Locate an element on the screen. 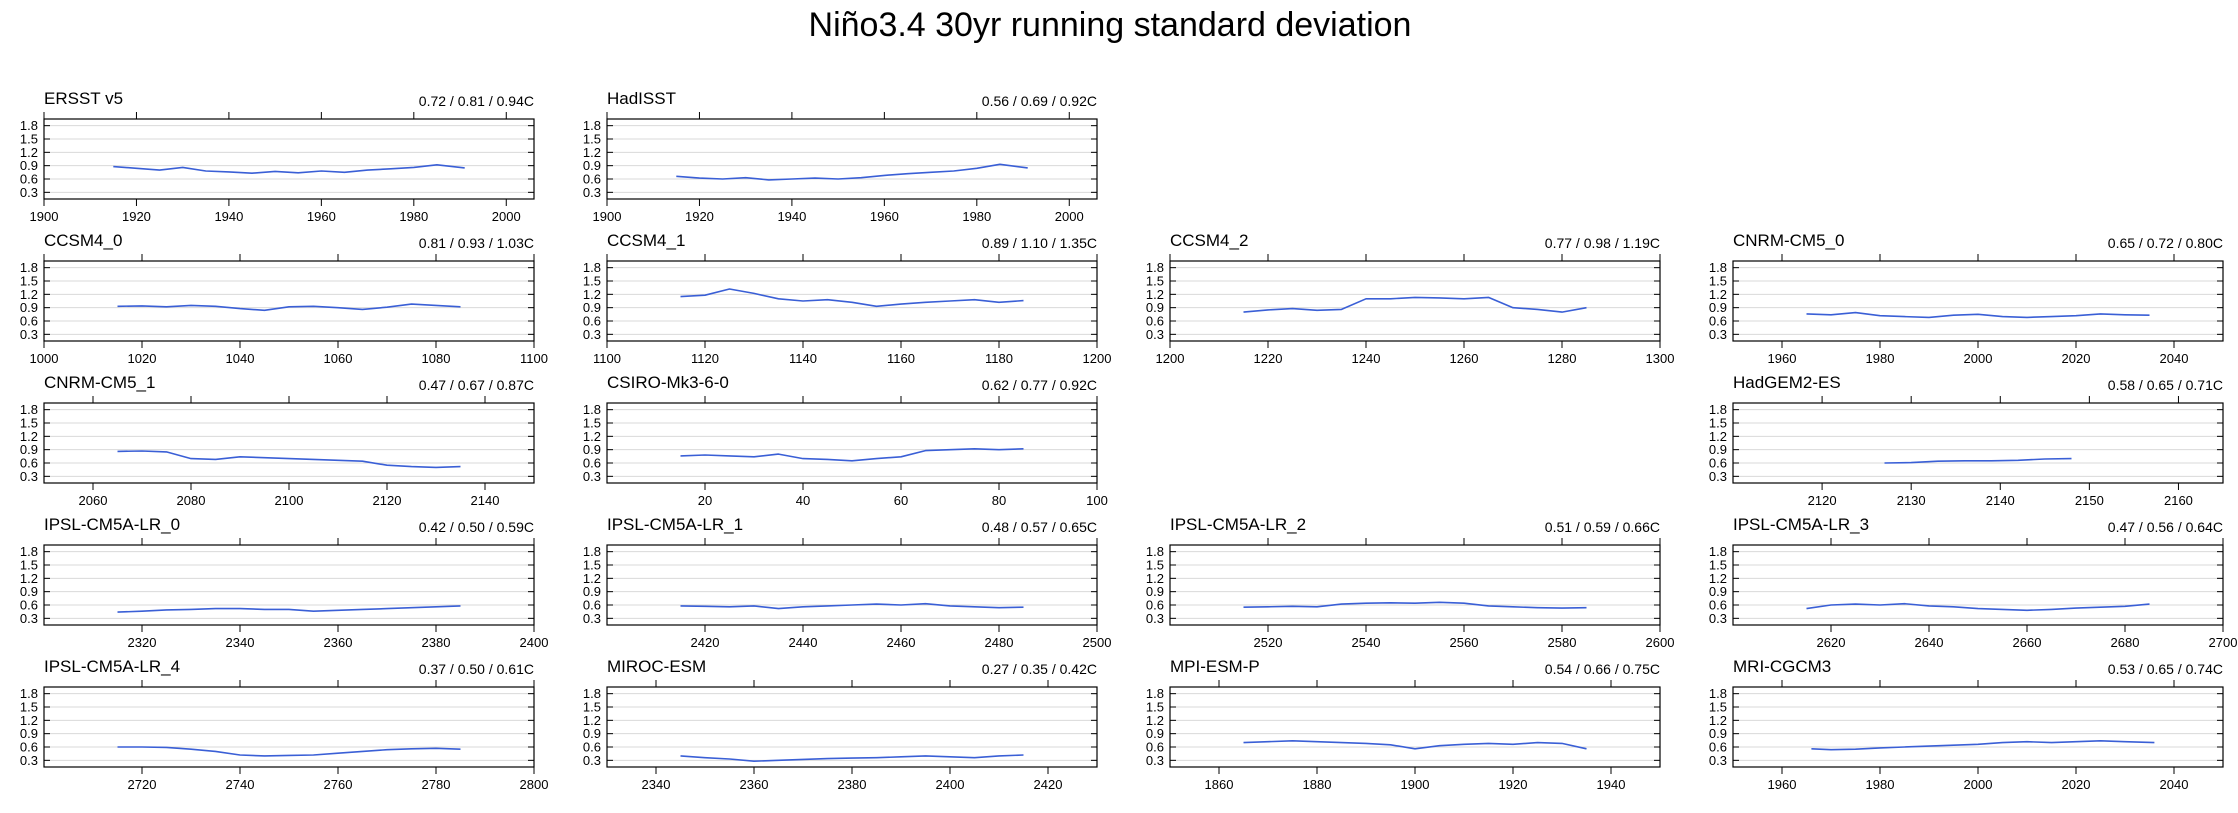 The width and height of the screenshot is (2238, 813). panel-title: CNRM-CM5_1 is located at coordinates (99, 382).